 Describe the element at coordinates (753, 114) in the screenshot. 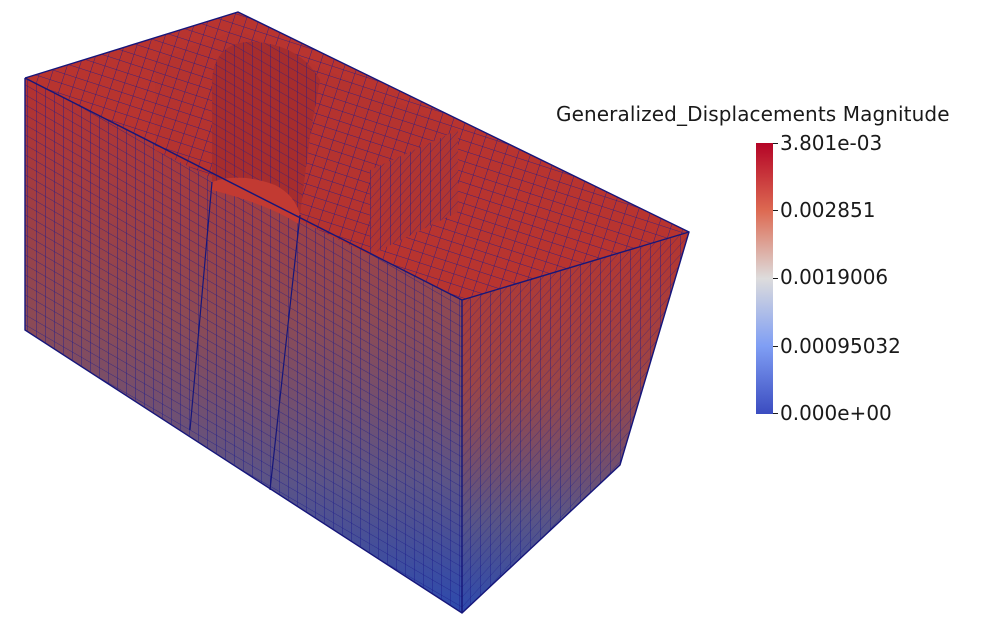

I see `legend-title: Generalized_Displacements Magnitude` at that location.